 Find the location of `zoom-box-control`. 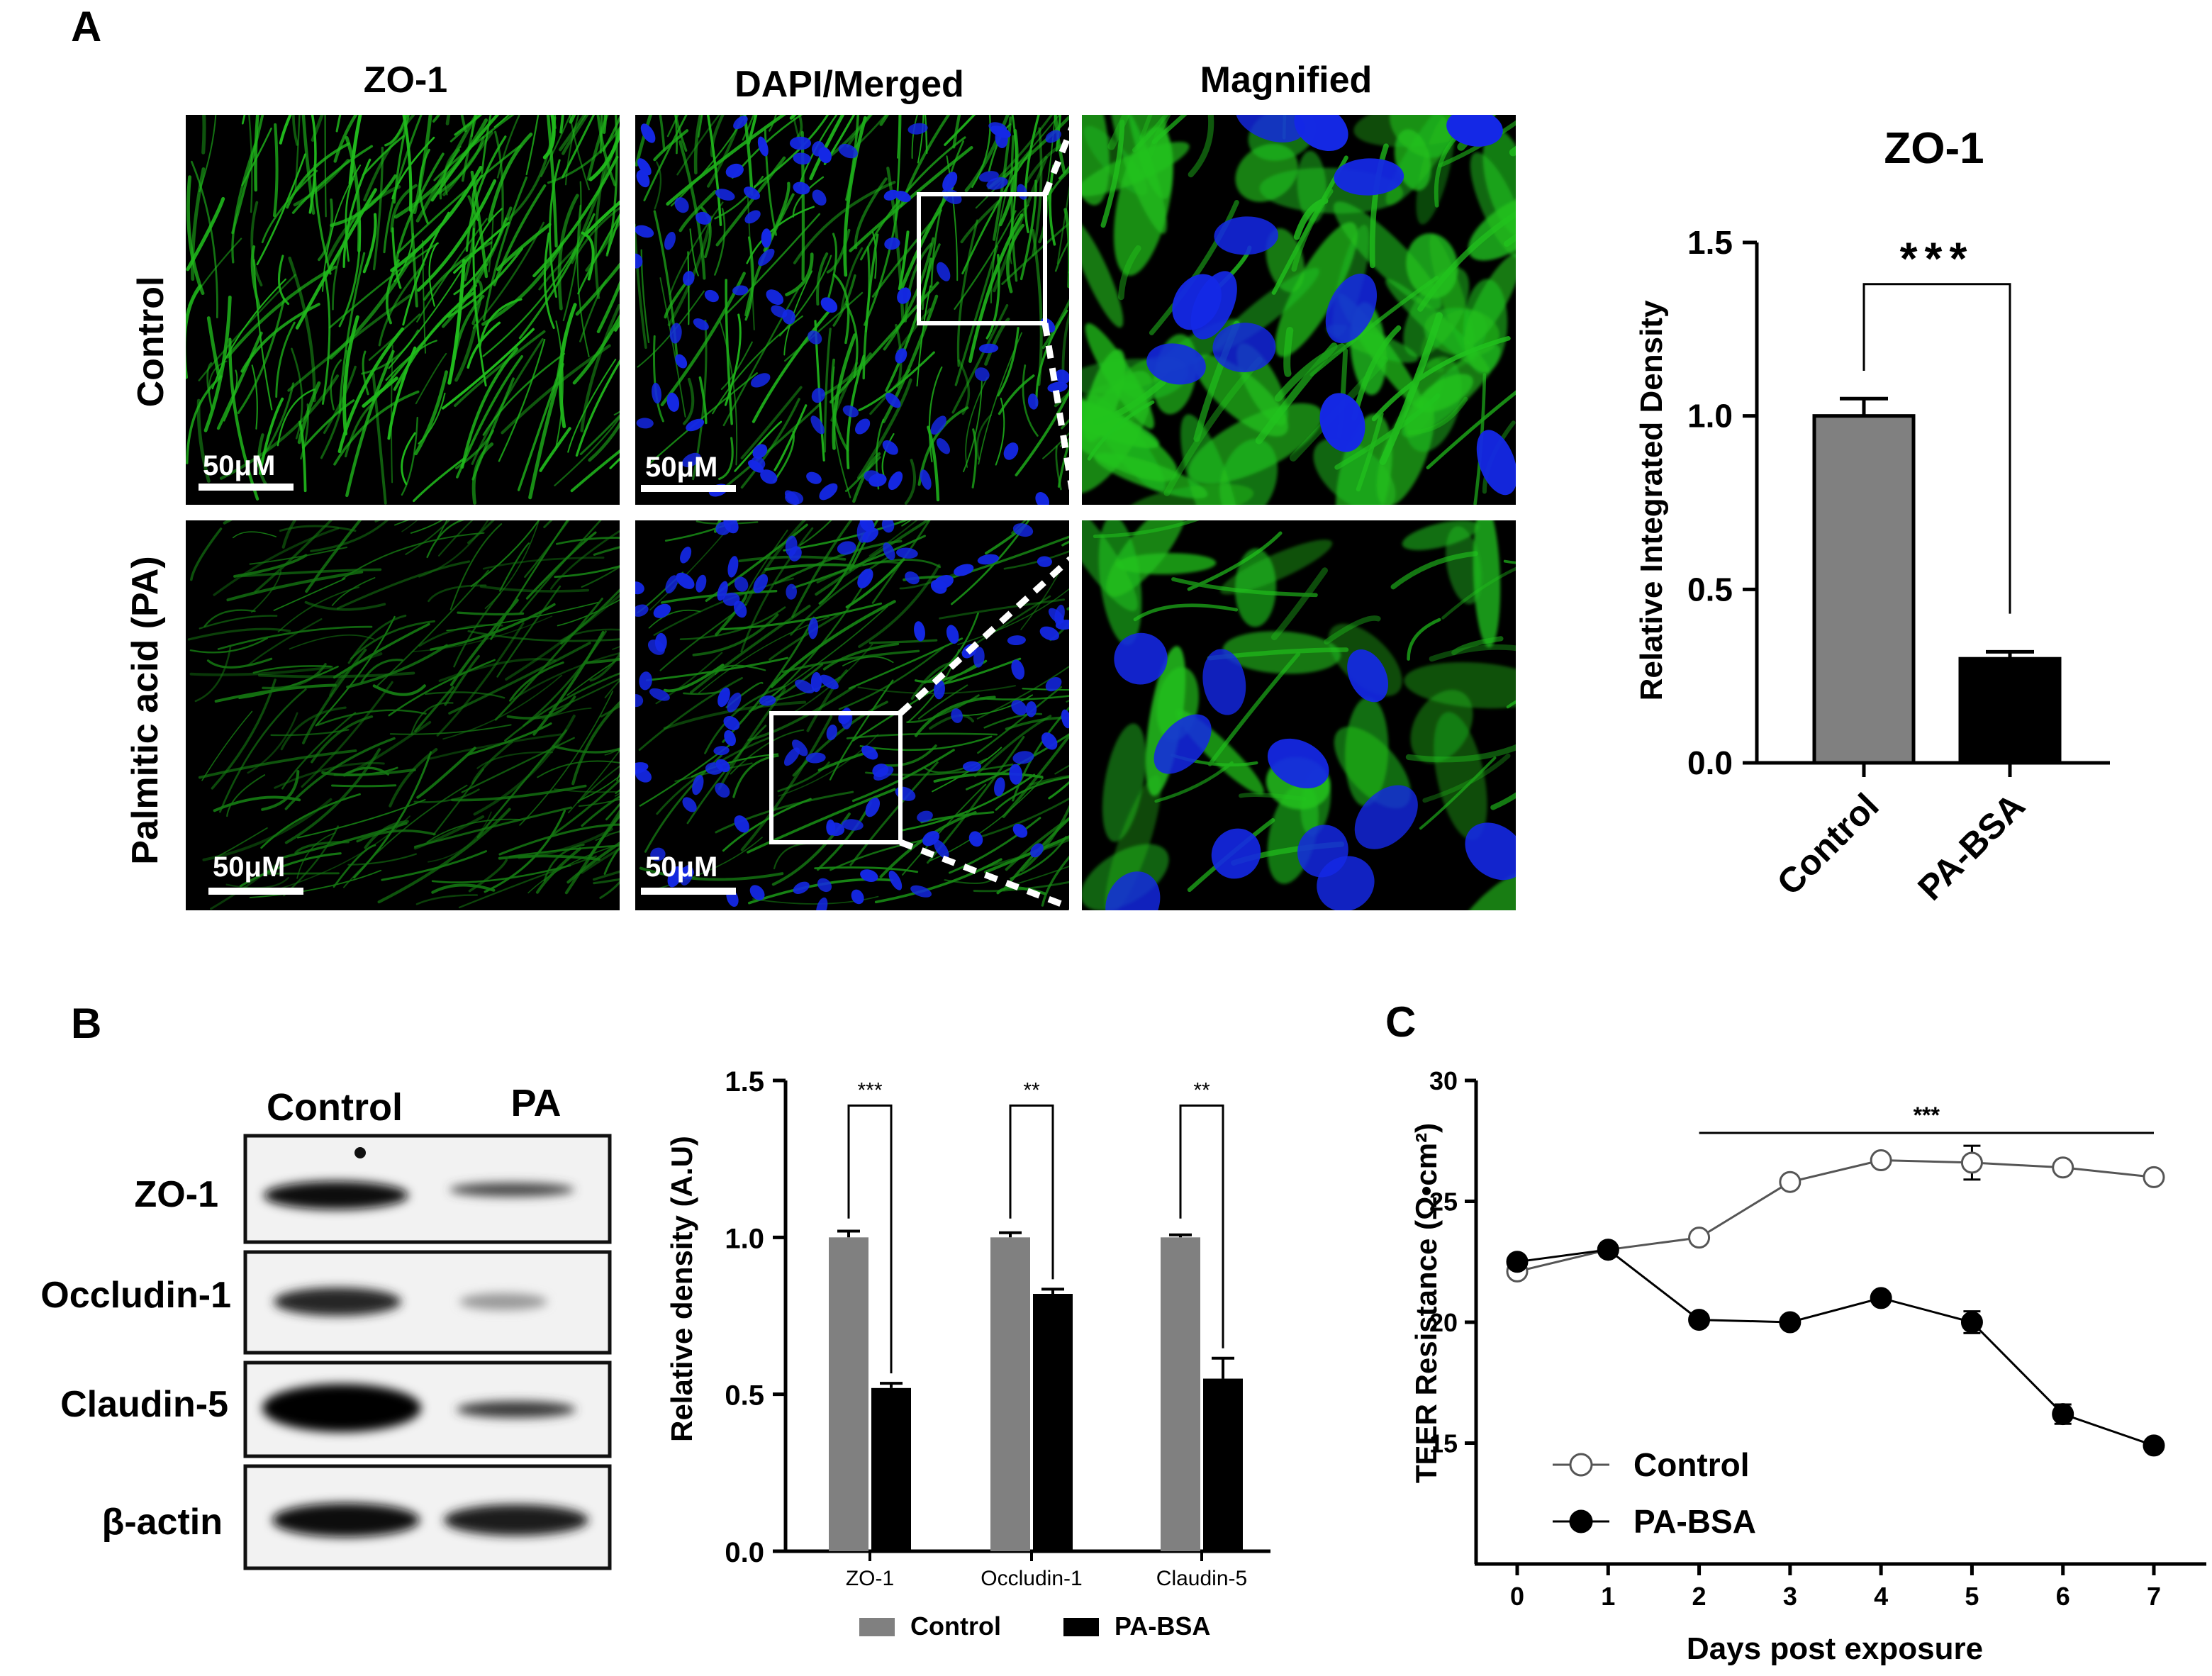

zoom-box-control is located at coordinates (982, 258).